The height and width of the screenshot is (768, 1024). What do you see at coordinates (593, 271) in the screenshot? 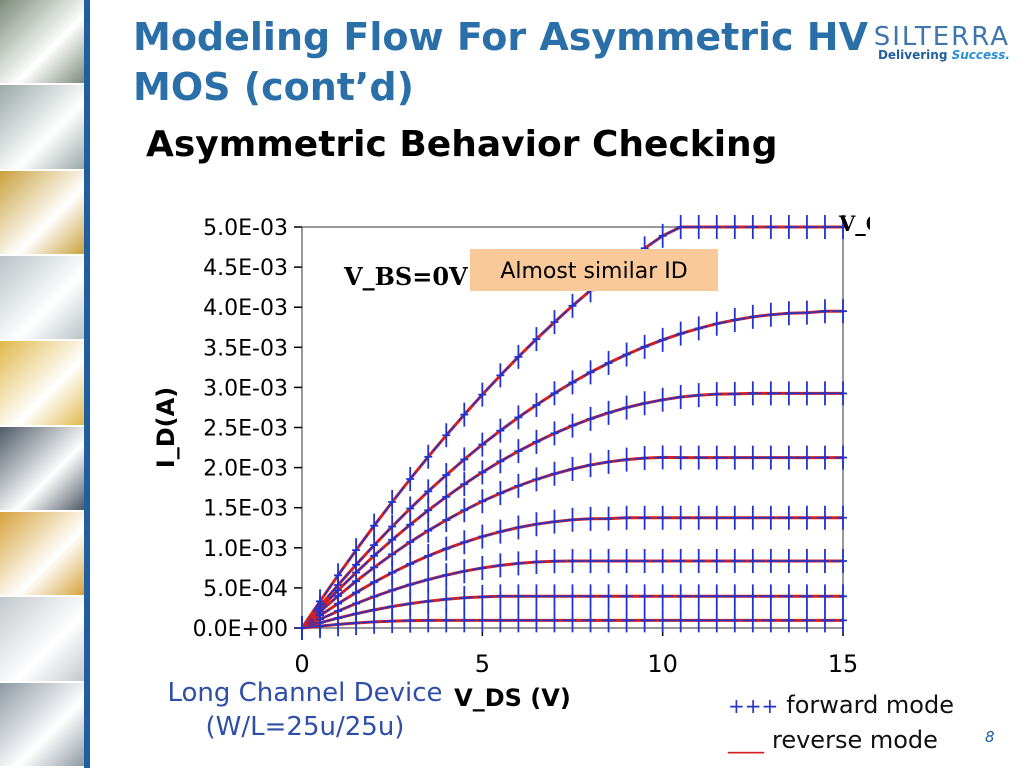
I see `annotation-text: Almost similar ID` at bounding box center [593, 271].